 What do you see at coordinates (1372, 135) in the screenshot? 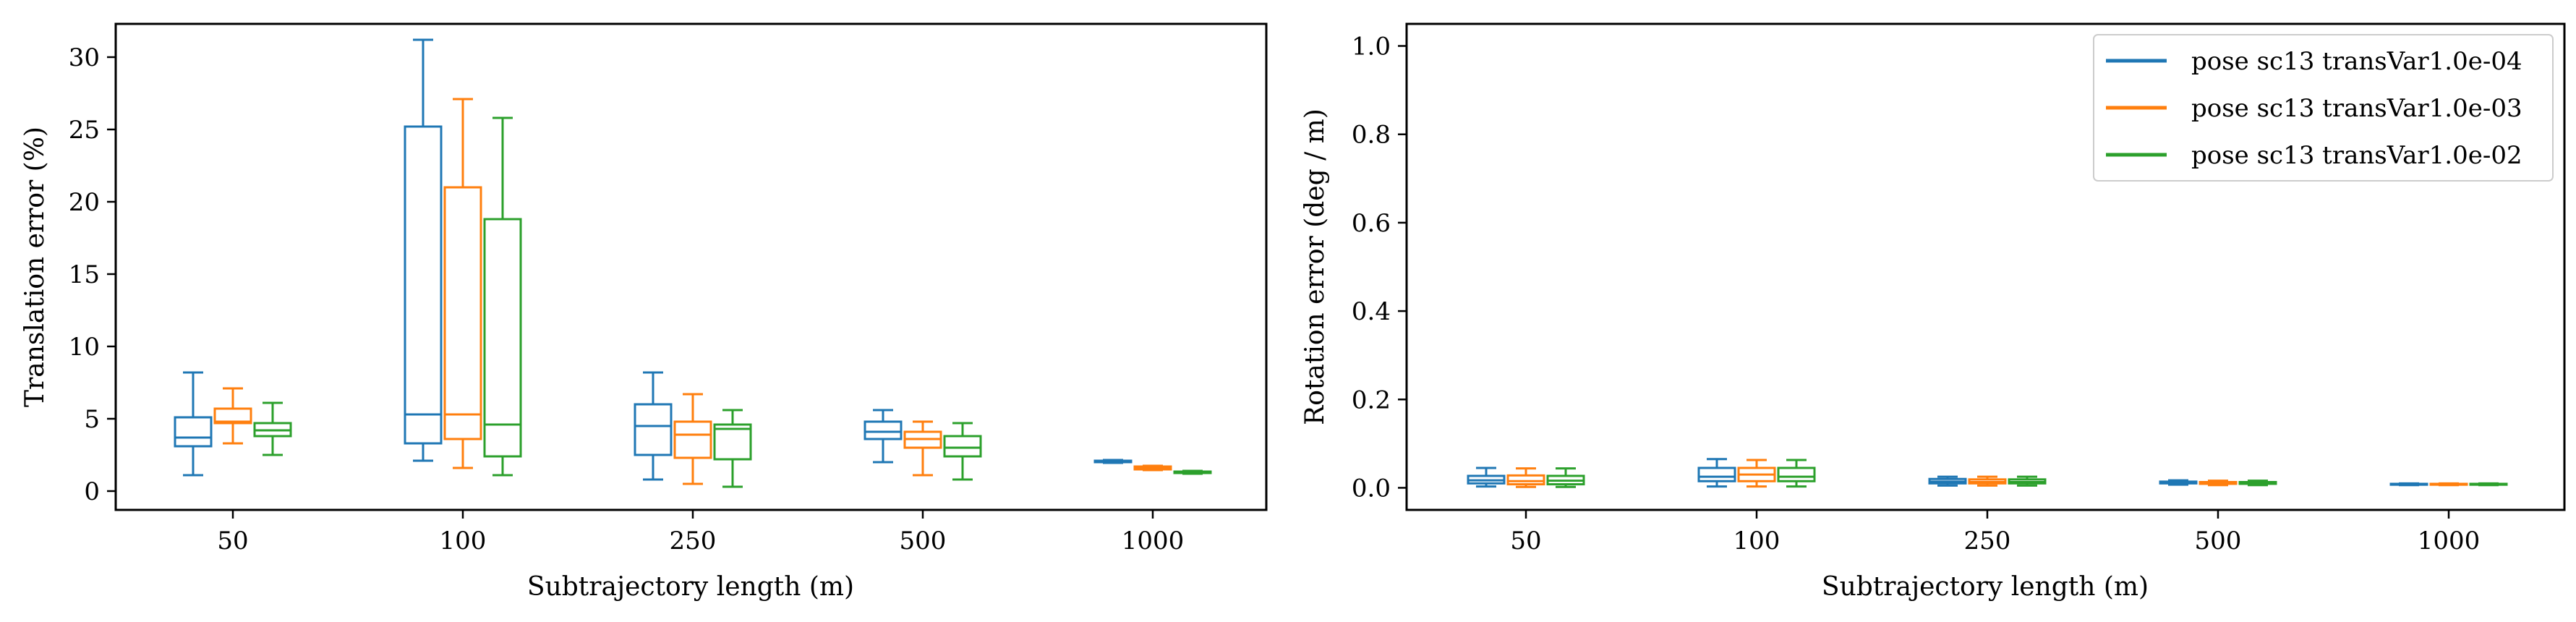
I see `right-y-tick-label-4: 0.8` at bounding box center [1372, 135].